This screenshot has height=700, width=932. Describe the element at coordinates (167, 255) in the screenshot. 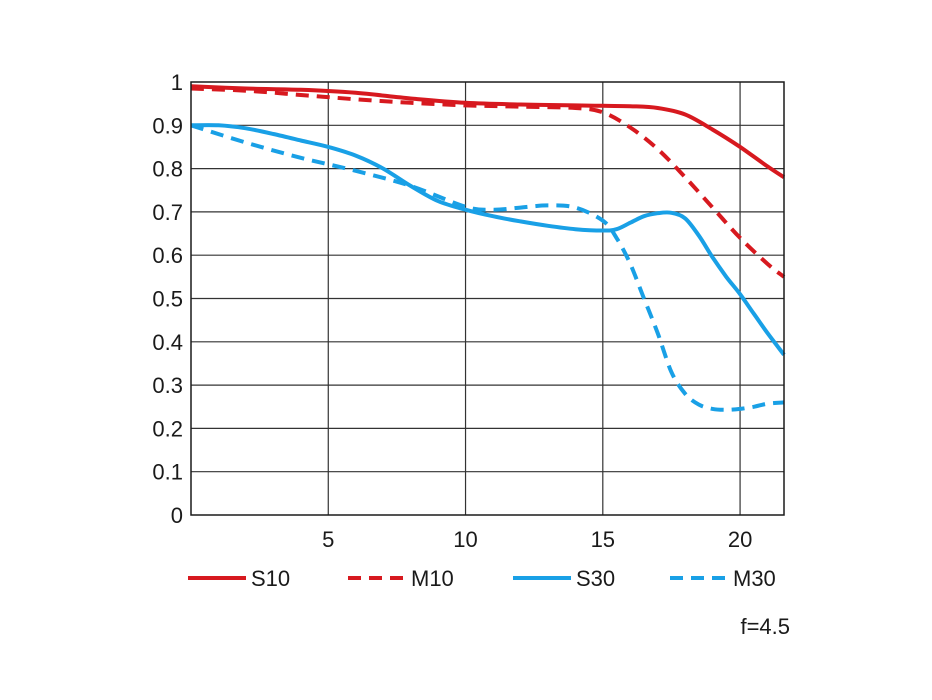

I see `y-tick-label: 0.6` at that location.